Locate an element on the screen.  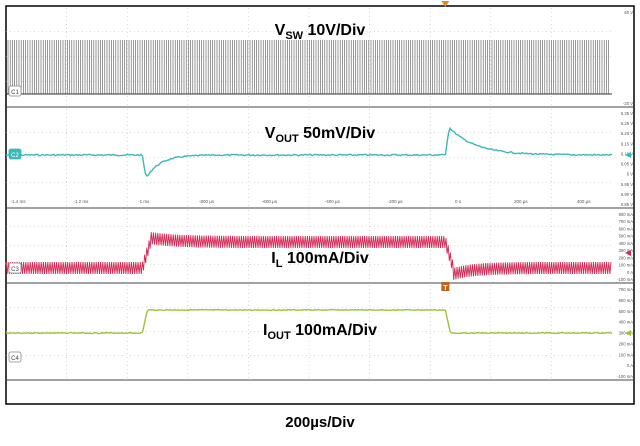
channel-badge-text: C3 is located at coordinates (15, 270).